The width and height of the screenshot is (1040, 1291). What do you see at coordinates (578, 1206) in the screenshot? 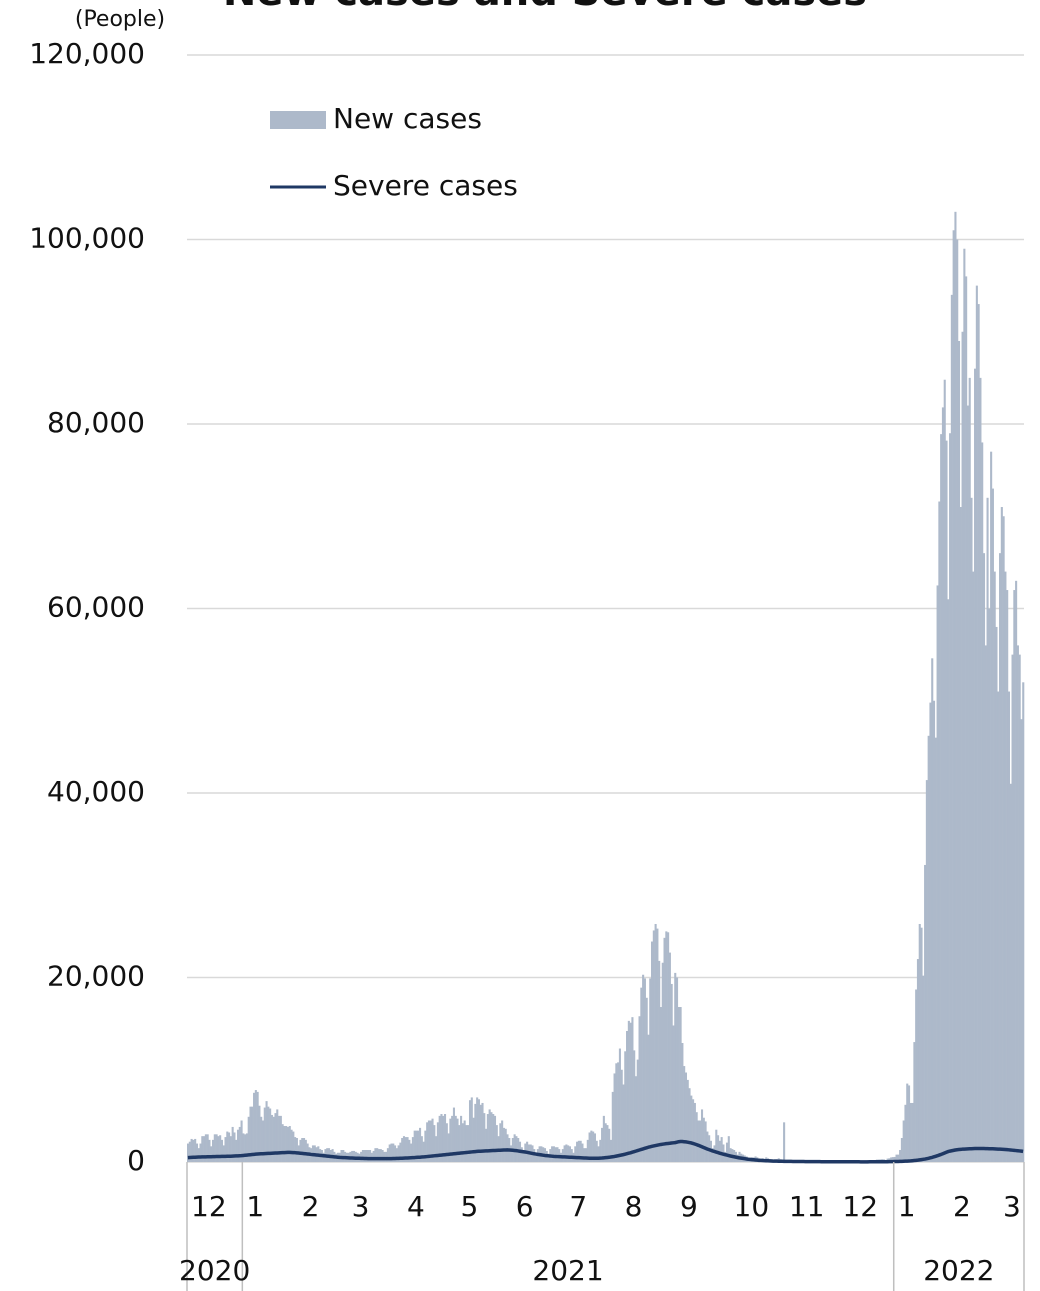
I see `x-tick-label: 7` at bounding box center [578, 1206].